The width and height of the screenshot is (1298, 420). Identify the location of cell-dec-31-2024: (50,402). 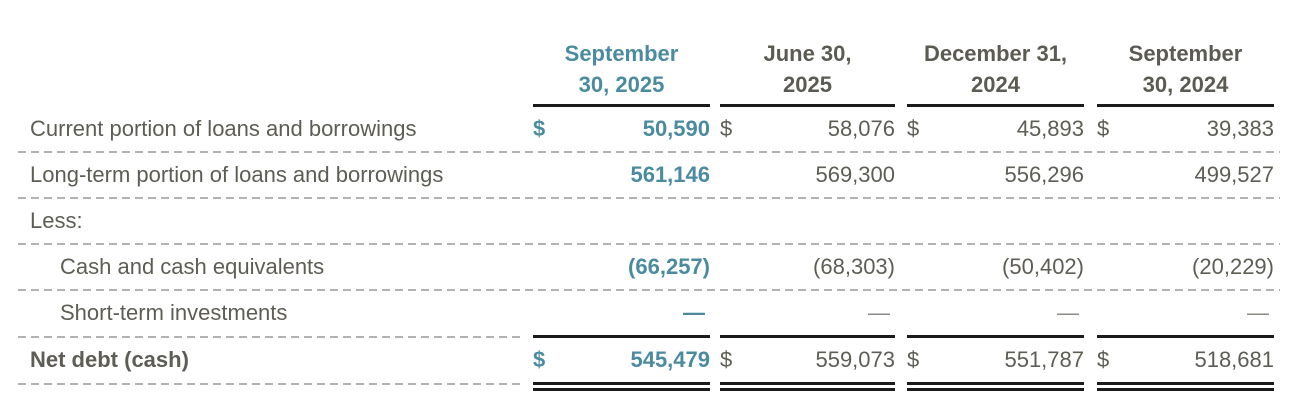
(995, 267).